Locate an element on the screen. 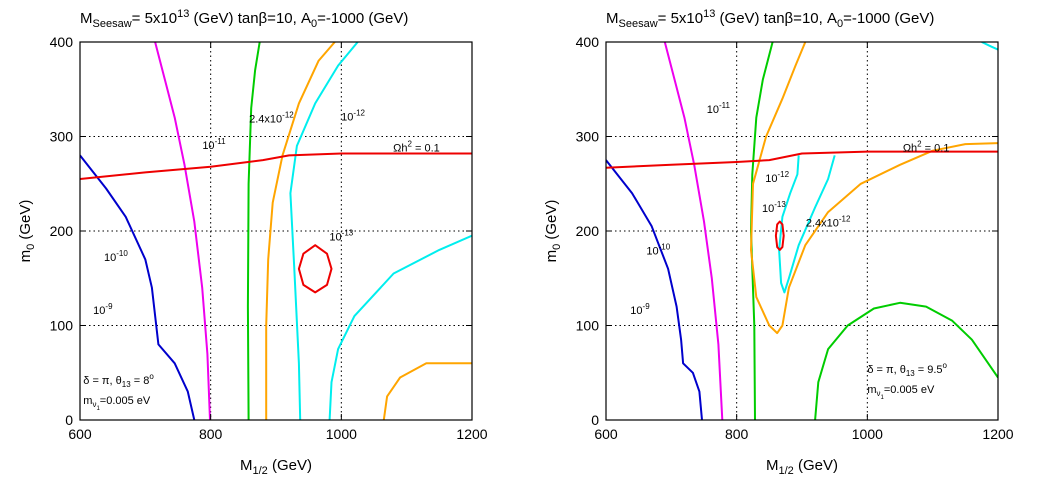 Image resolution: width=1051 pixels, height=482 pixels. annotation-params: δ = π, θ13 = 9.5o is located at coordinates (907, 369).